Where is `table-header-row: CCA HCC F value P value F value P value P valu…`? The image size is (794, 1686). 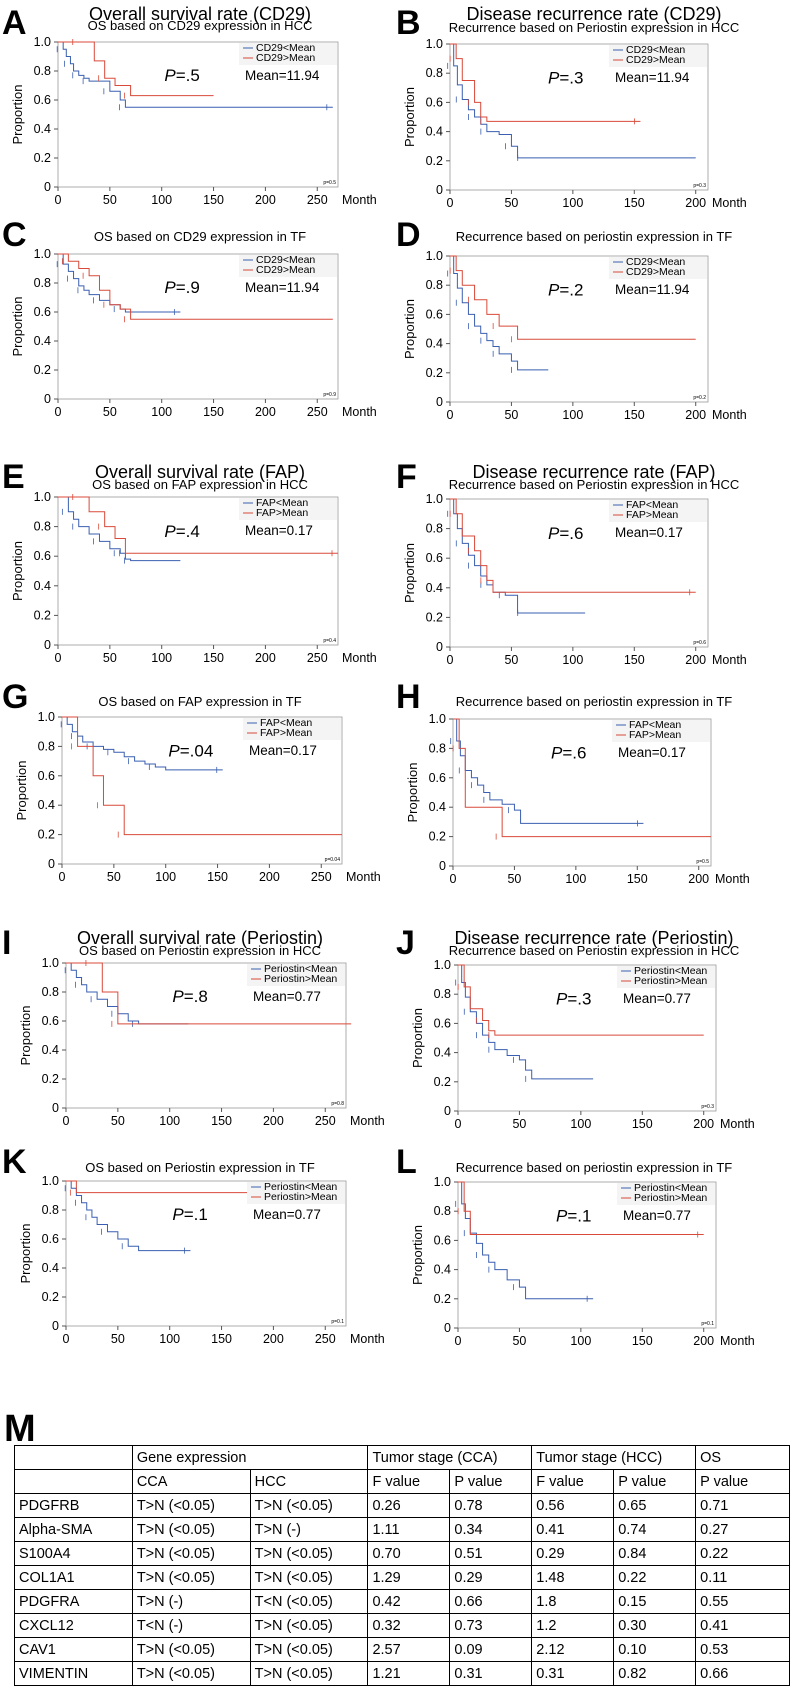
table-header-row: CCA HCC F value P value F value P value P valu… is located at coordinates (402, 1481).